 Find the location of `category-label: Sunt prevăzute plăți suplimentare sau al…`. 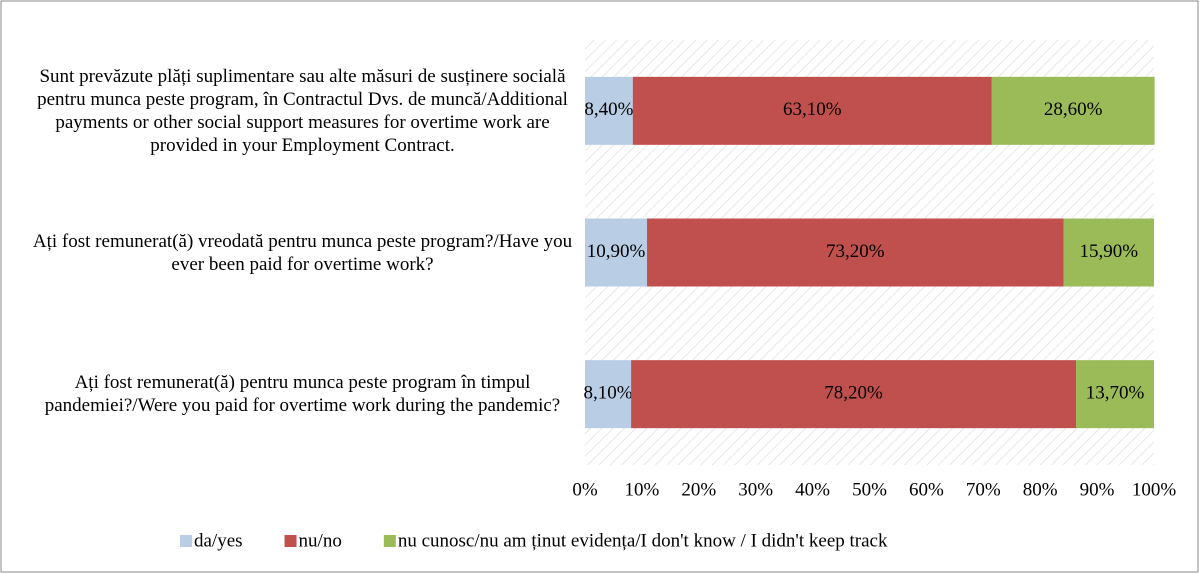

category-label: Sunt prevăzute plăți suplimentare sau al… is located at coordinates (302, 110).